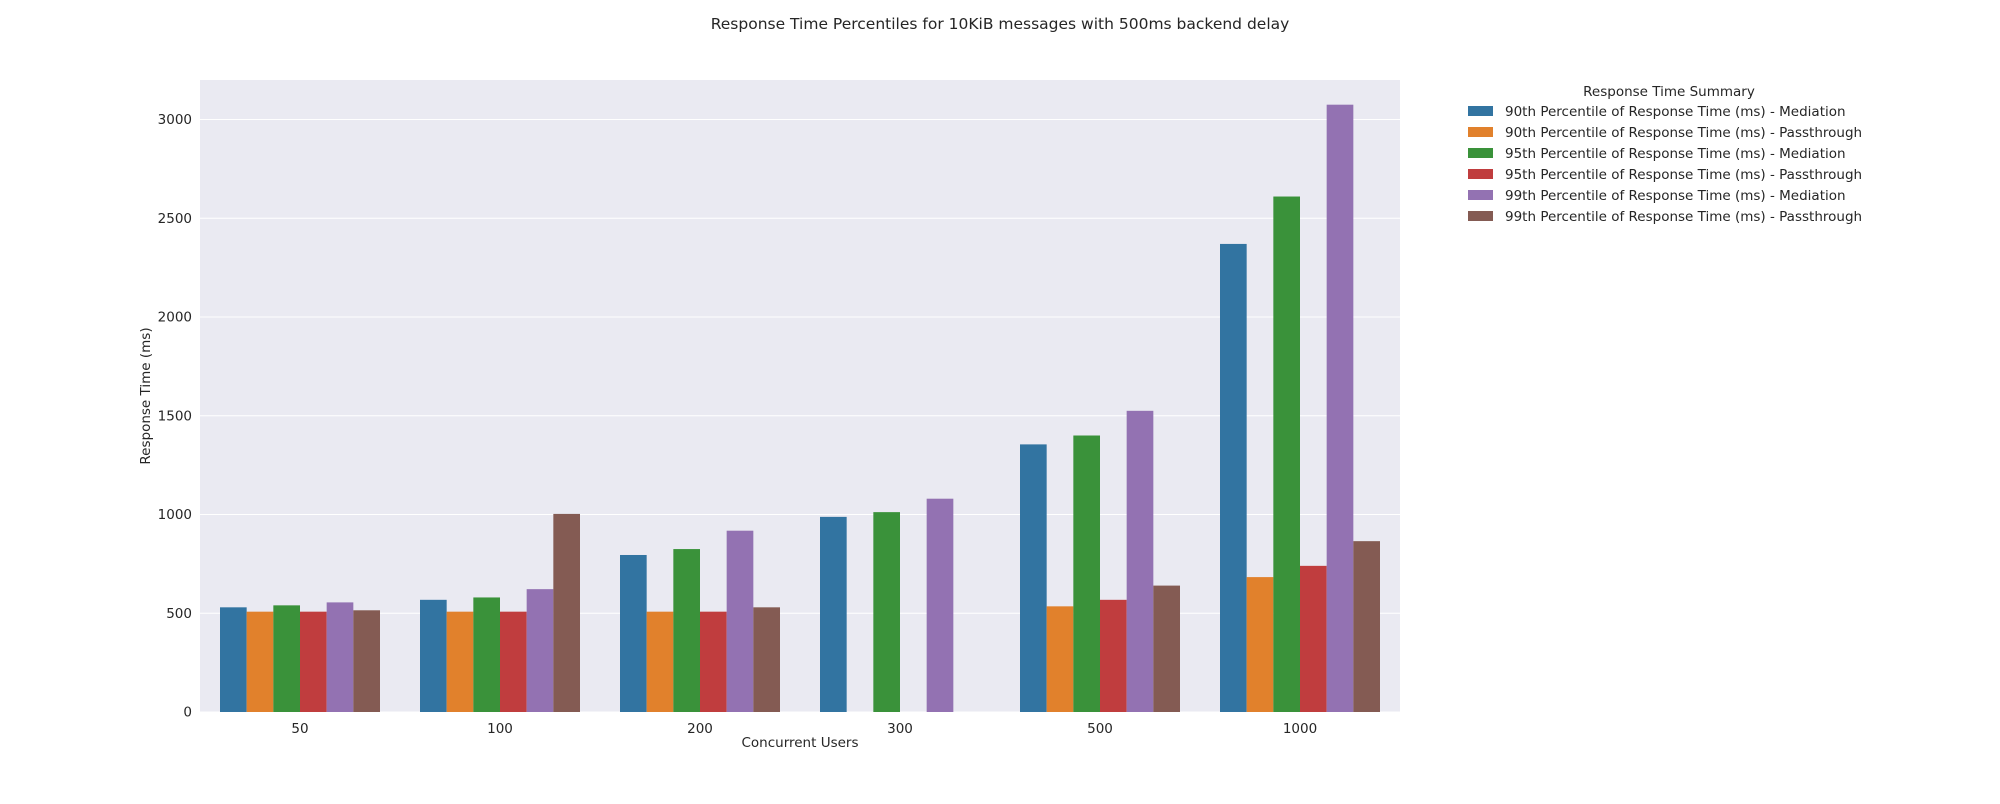  I want to click on y-tick-label: 1000, so click(175, 515).